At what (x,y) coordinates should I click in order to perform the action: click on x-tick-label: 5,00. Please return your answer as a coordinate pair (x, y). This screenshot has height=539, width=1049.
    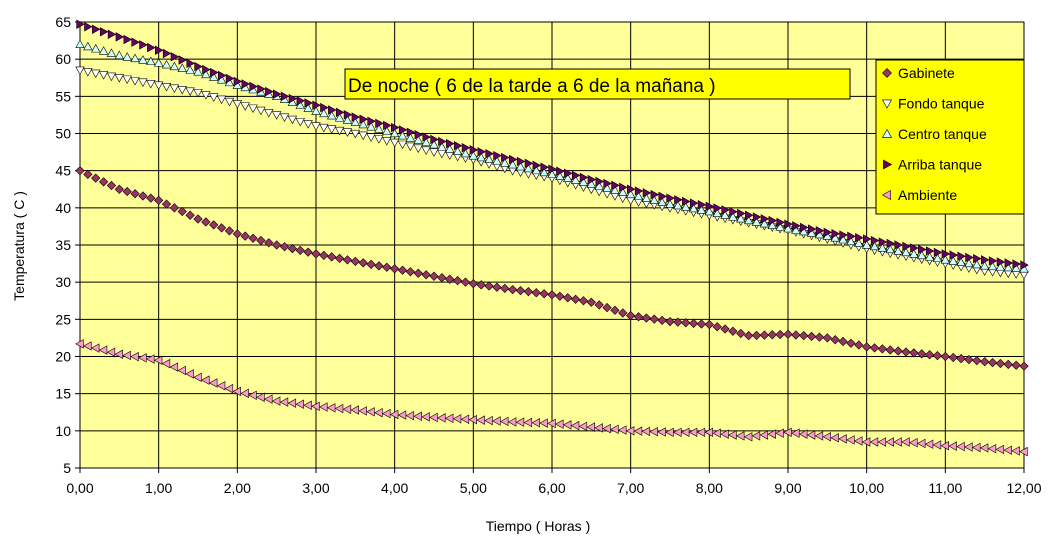
    Looking at the image, I should click on (473, 488).